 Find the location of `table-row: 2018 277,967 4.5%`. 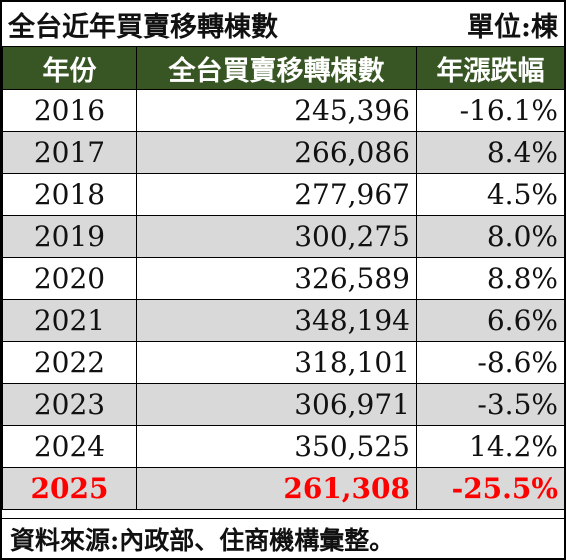

table-row: 2018 277,967 4.5% is located at coordinates (283, 194).